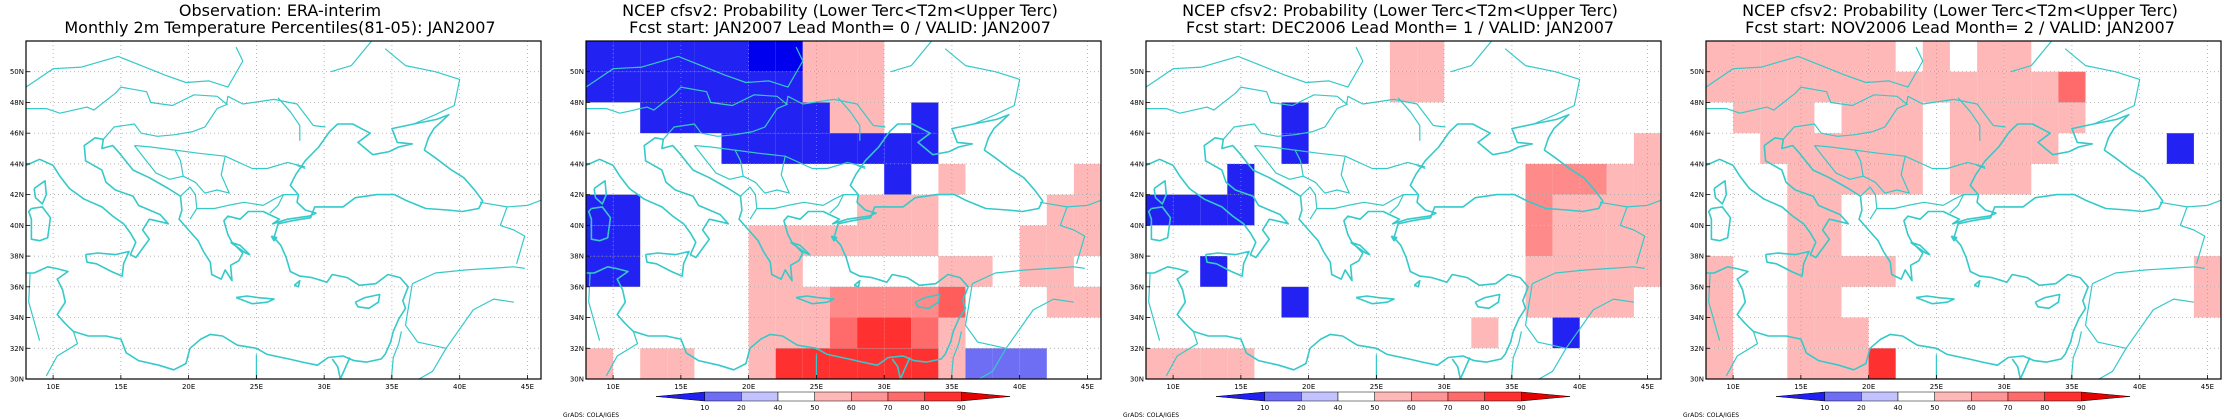 The image size is (2240, 420). I want to click on lat-tick-label: 46N, so click(577, 134).